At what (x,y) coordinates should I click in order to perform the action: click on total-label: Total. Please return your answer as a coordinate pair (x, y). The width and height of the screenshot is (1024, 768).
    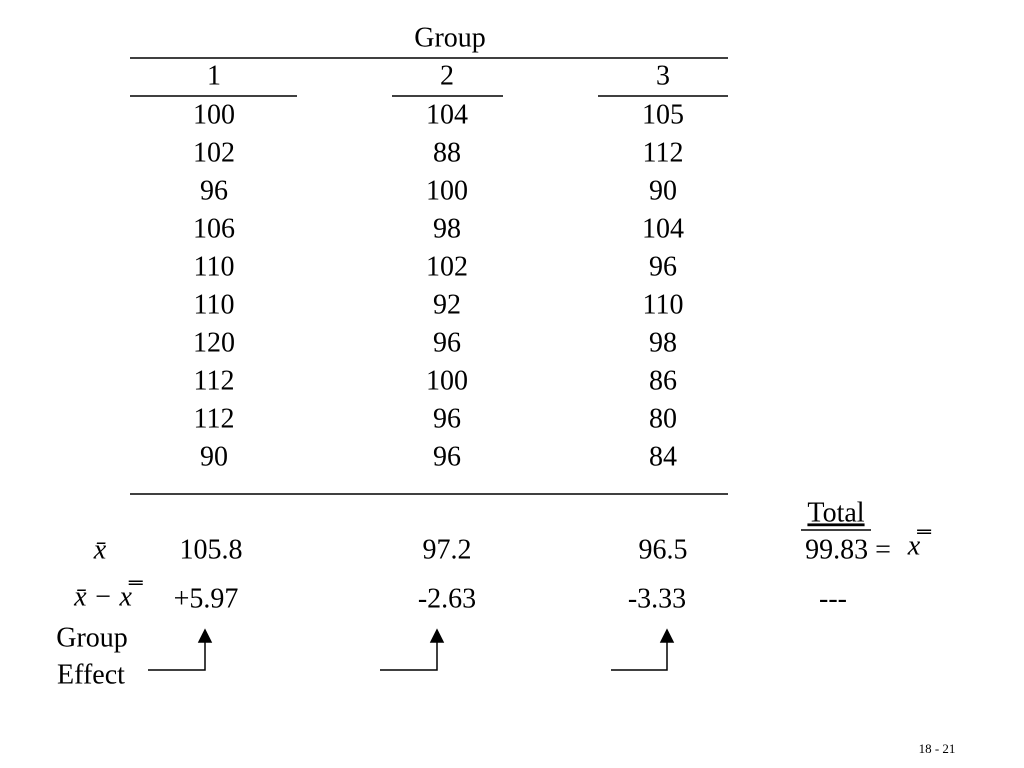
    Looking at the image, I should click on (835, 512).